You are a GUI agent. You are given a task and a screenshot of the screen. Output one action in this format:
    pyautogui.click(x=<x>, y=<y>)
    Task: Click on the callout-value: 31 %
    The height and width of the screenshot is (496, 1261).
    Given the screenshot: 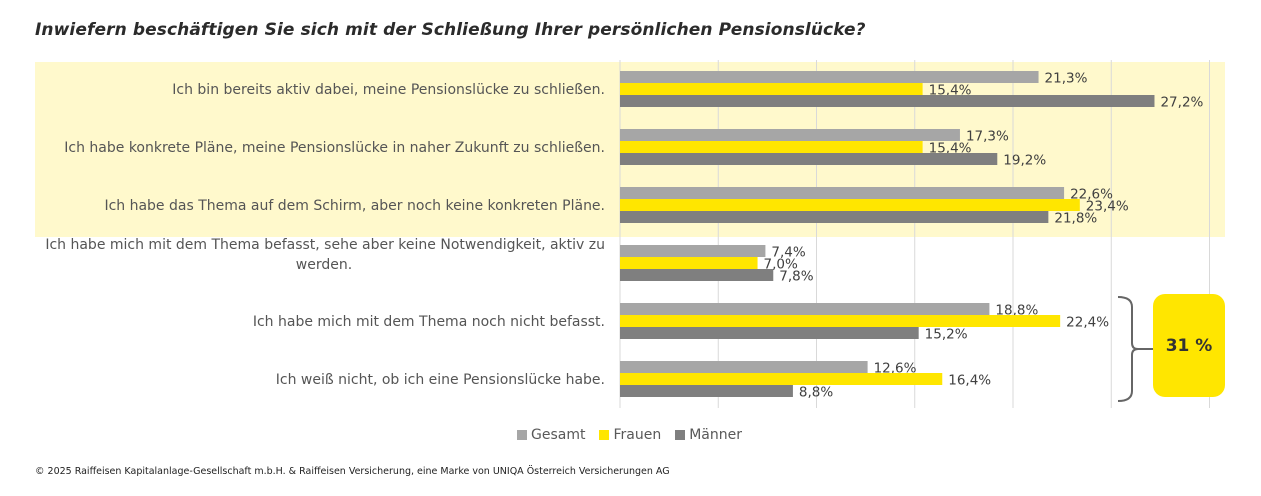 What is the action you would take?
    pyautogui.click(x=1189, y=345)
    